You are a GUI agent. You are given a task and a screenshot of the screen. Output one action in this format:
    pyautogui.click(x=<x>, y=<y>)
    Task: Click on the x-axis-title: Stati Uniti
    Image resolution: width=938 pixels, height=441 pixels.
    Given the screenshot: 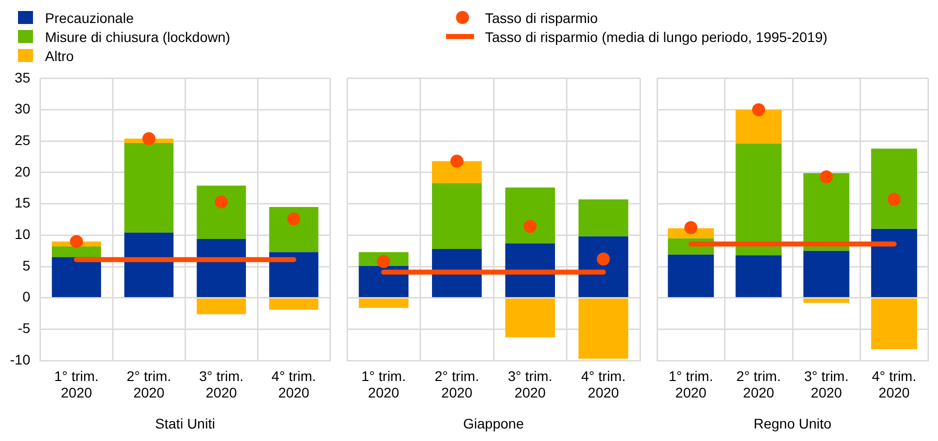 What is the action you would take?
    pyautogui.click(x=185, y=423)
    